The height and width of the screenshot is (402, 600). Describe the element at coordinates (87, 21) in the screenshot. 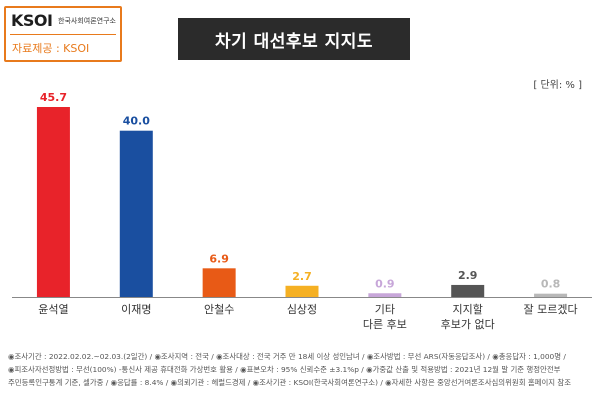

I see `logo-org-name: 한국사회여론연구소` at that location.